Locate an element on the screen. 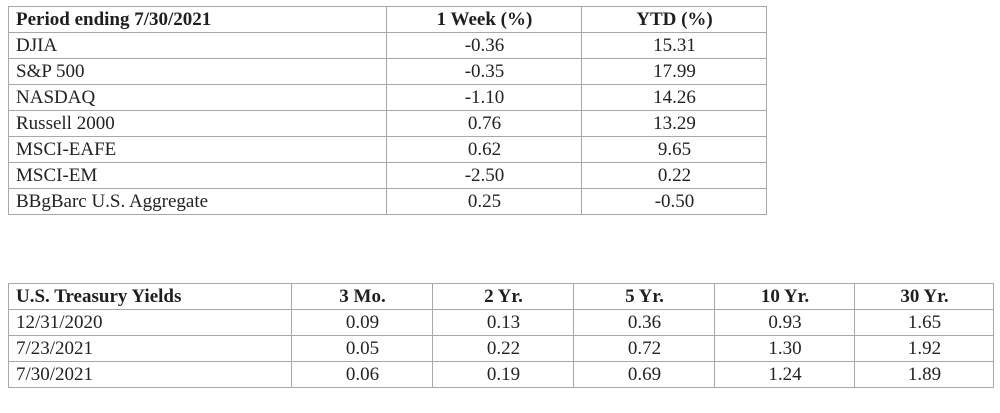 The image size is (1000, 413). week-return: -1.10 is located at coordinates (484, 97).